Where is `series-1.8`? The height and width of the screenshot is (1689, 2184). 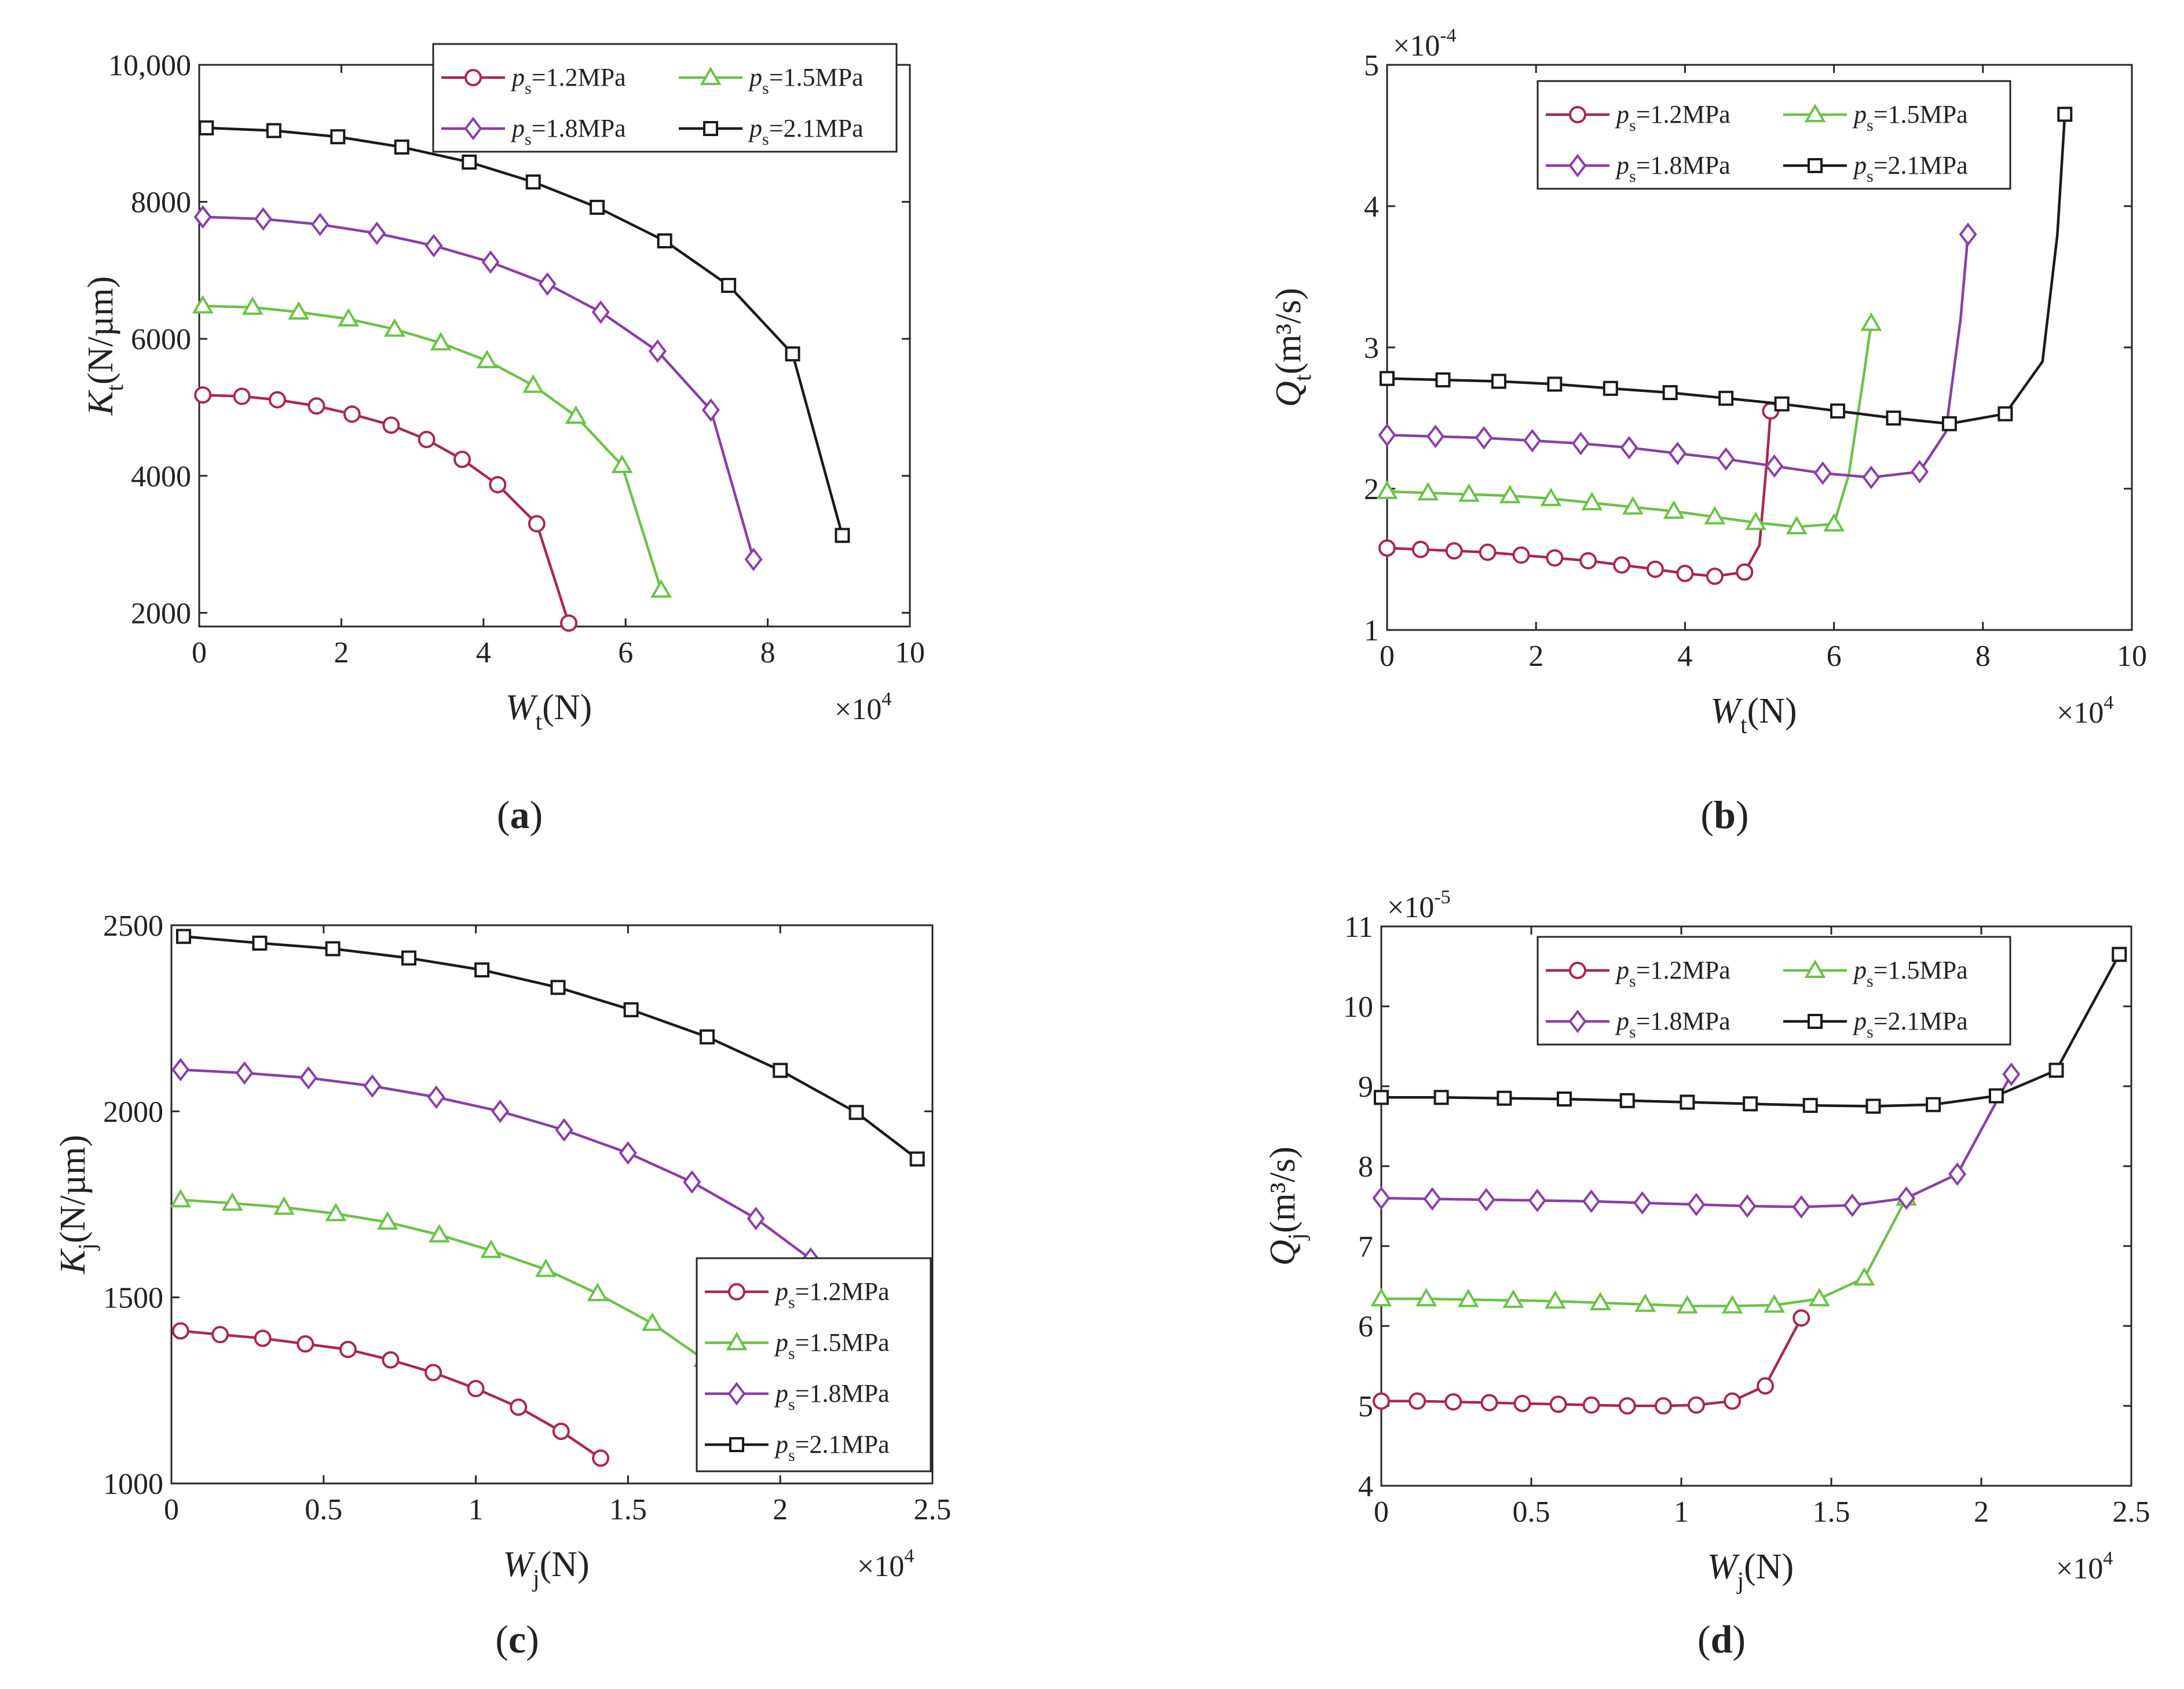 series-1.8 is located at coordinates (478, 388).